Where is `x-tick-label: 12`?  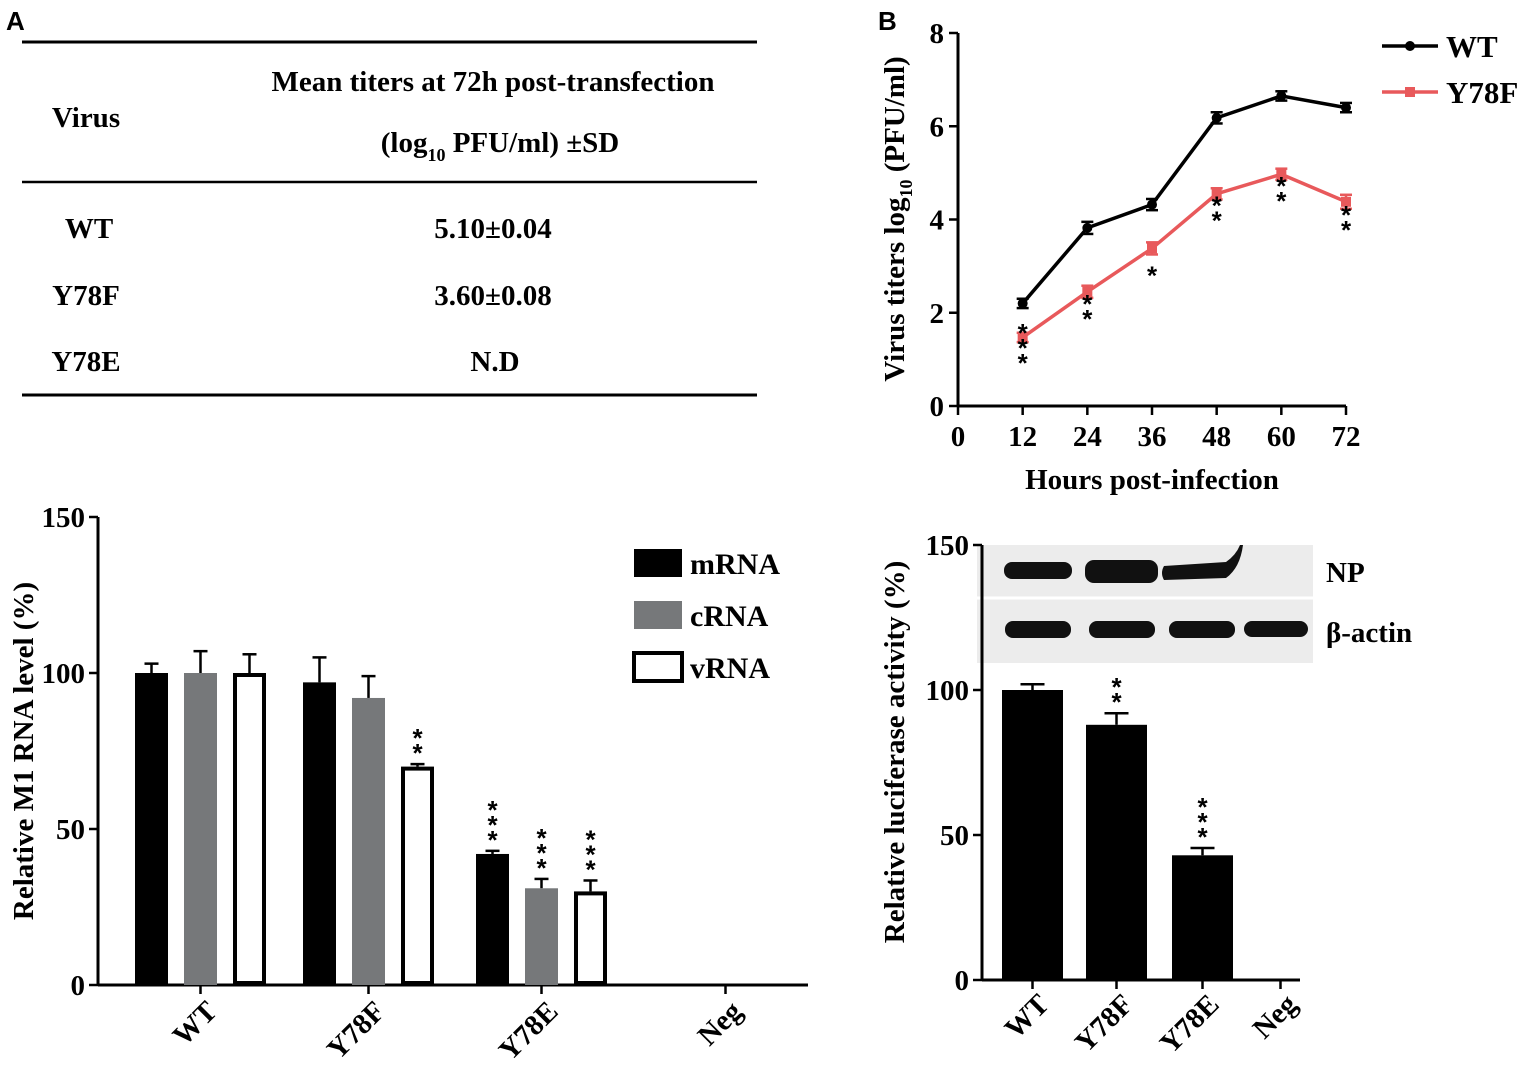
x-tick-label: 12 is located at coordinates (1022, 437).